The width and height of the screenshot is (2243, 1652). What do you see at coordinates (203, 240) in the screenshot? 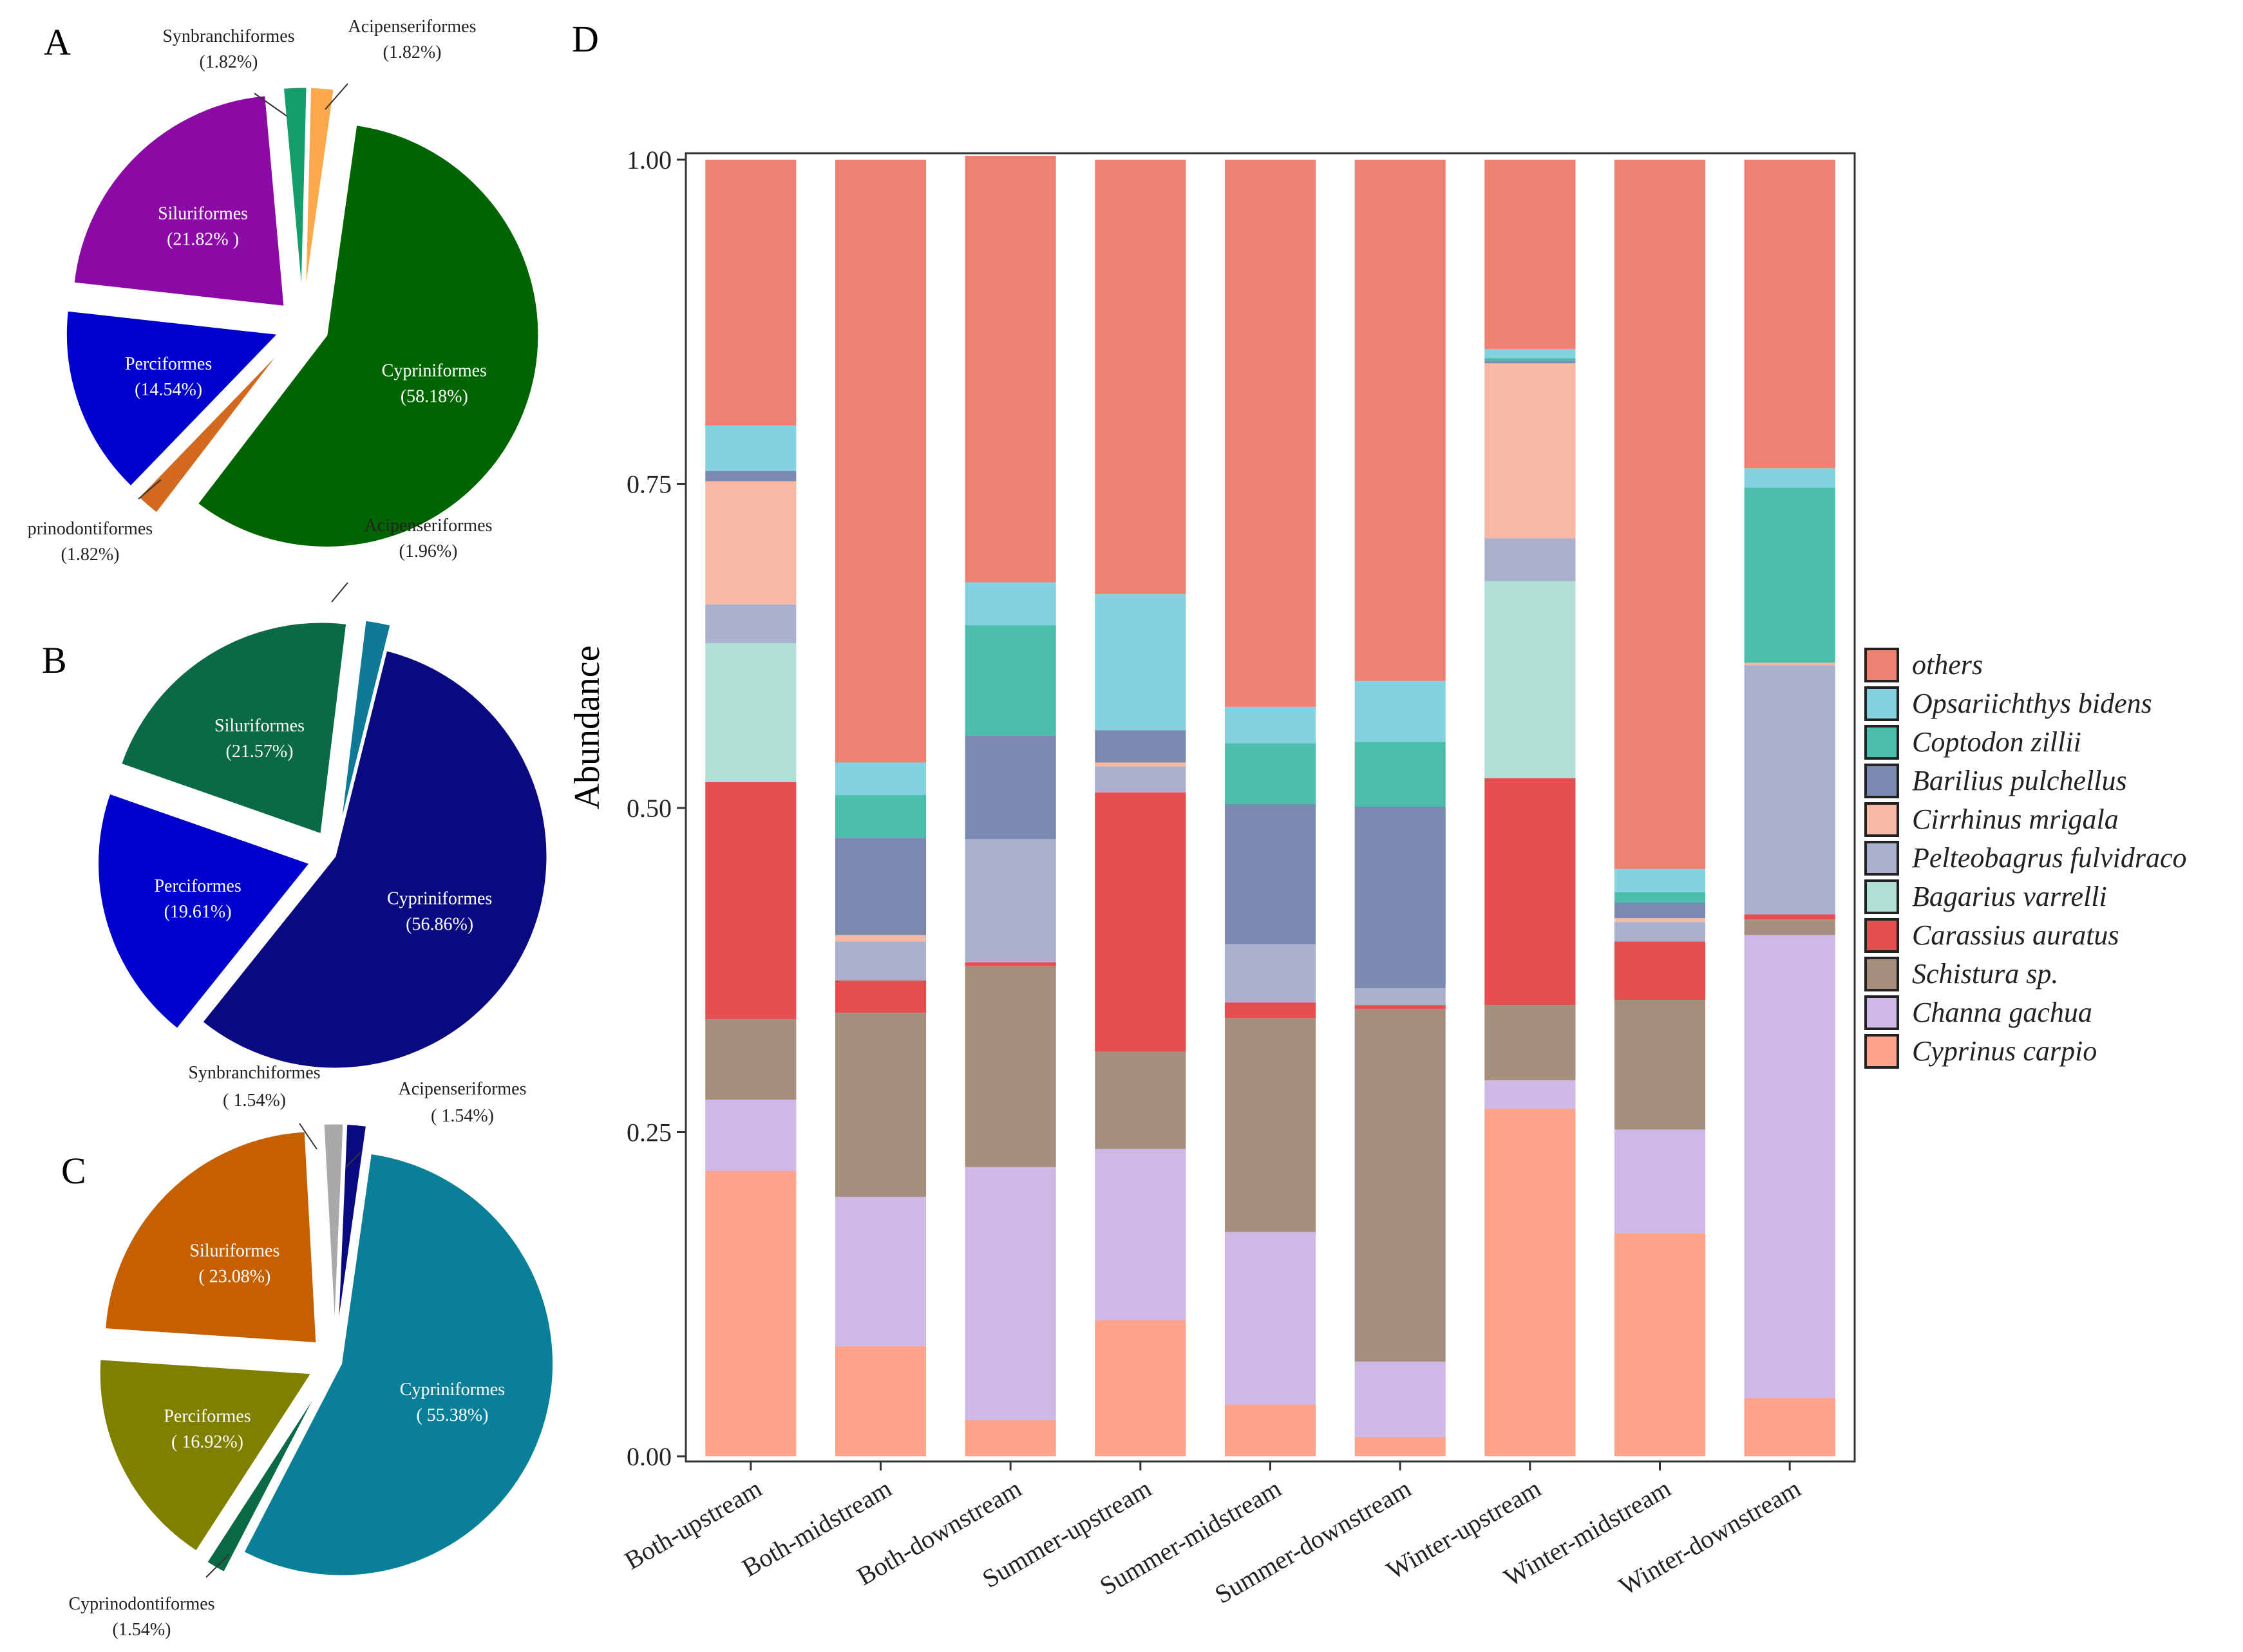
I see `pie-slice-percent: (21.82% )` at bounding box center [203, 240].